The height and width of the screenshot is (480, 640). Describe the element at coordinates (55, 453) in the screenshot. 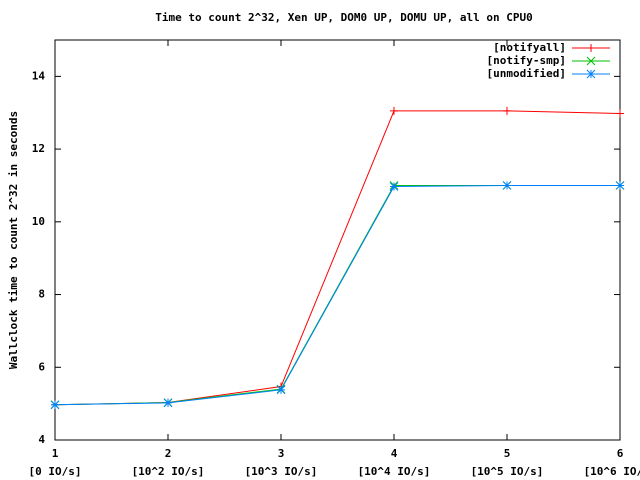

I see `x-tick-label: 1` at that location.